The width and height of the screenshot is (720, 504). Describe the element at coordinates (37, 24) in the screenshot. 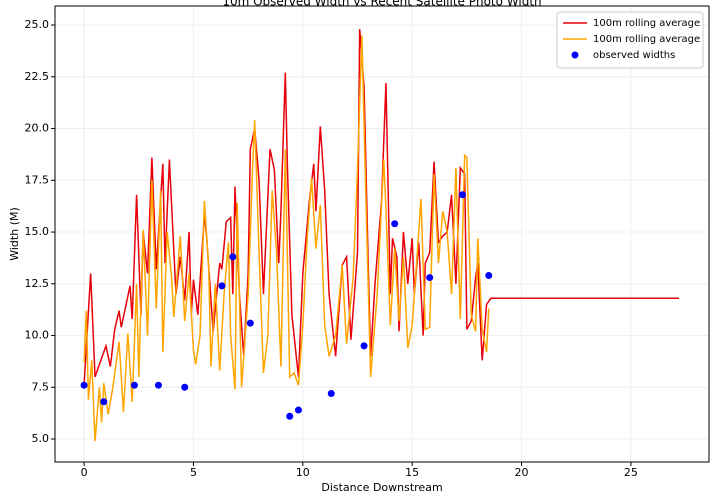

I see `y-tick-label: 25.0` at that location.